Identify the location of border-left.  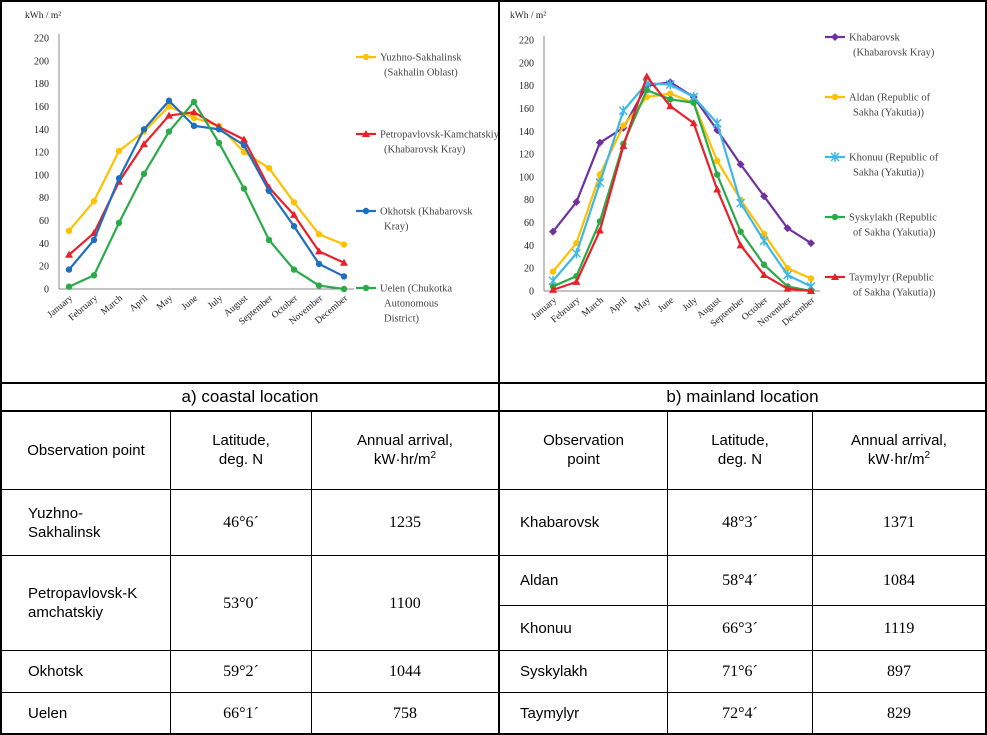
(1, 367).